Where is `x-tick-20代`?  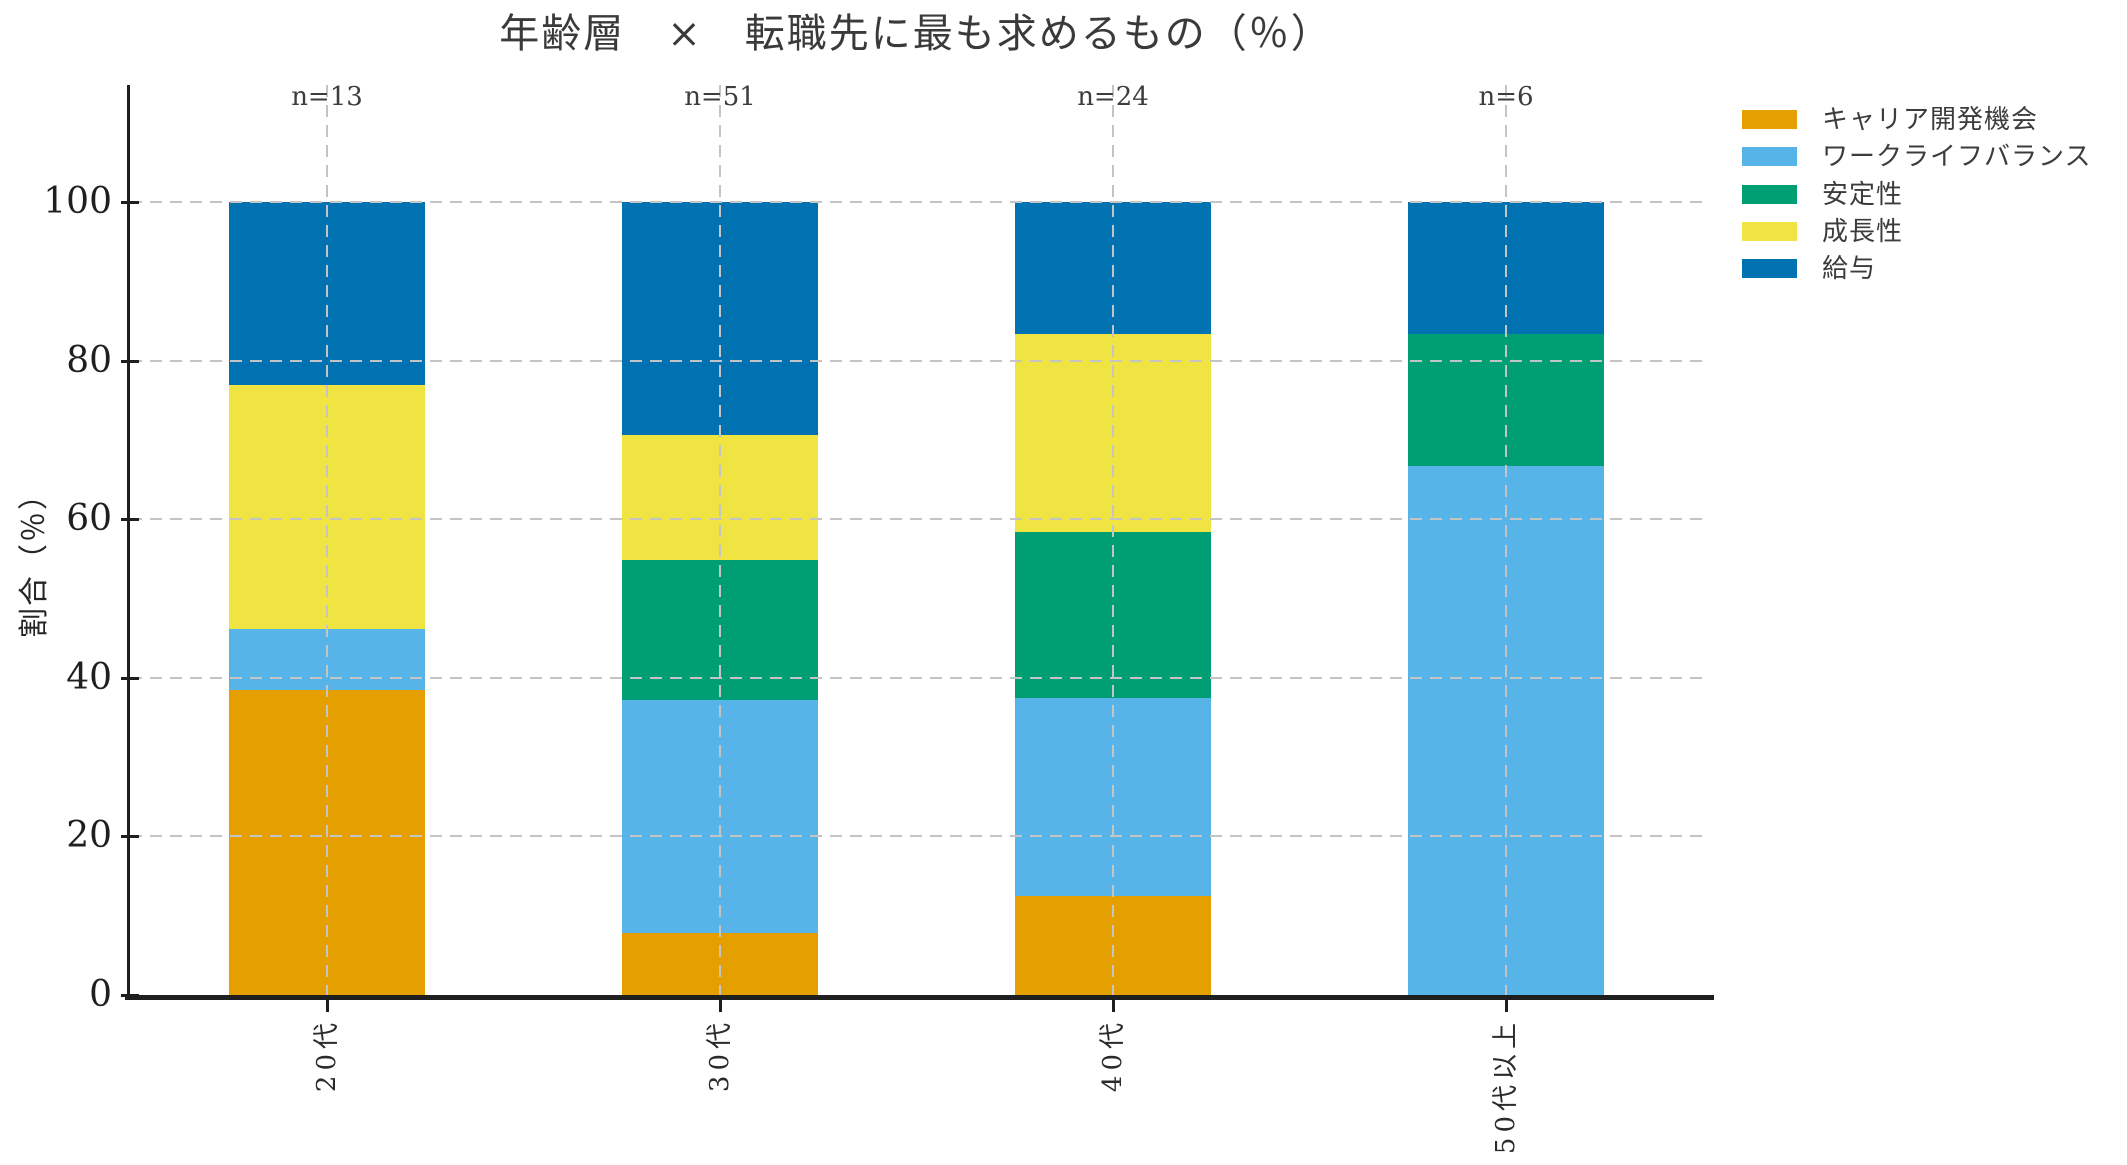 x-tick-20代 is located at coordinates (327, 1006).